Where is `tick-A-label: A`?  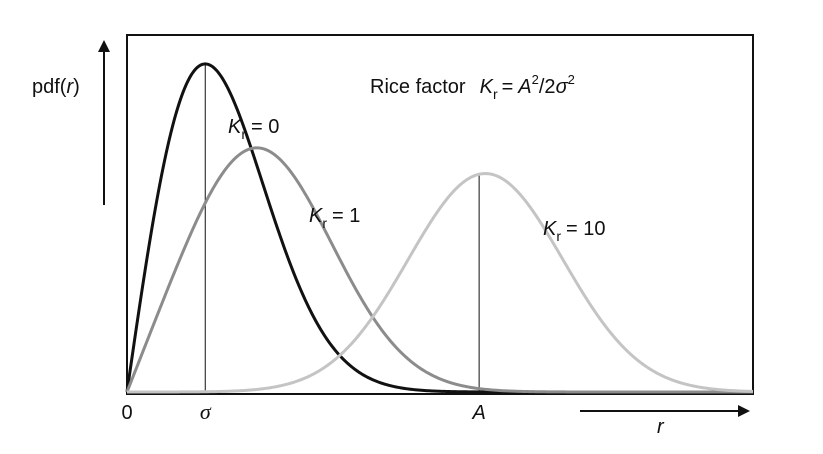 tick-A-label: A is located at coordinates (478, 413).